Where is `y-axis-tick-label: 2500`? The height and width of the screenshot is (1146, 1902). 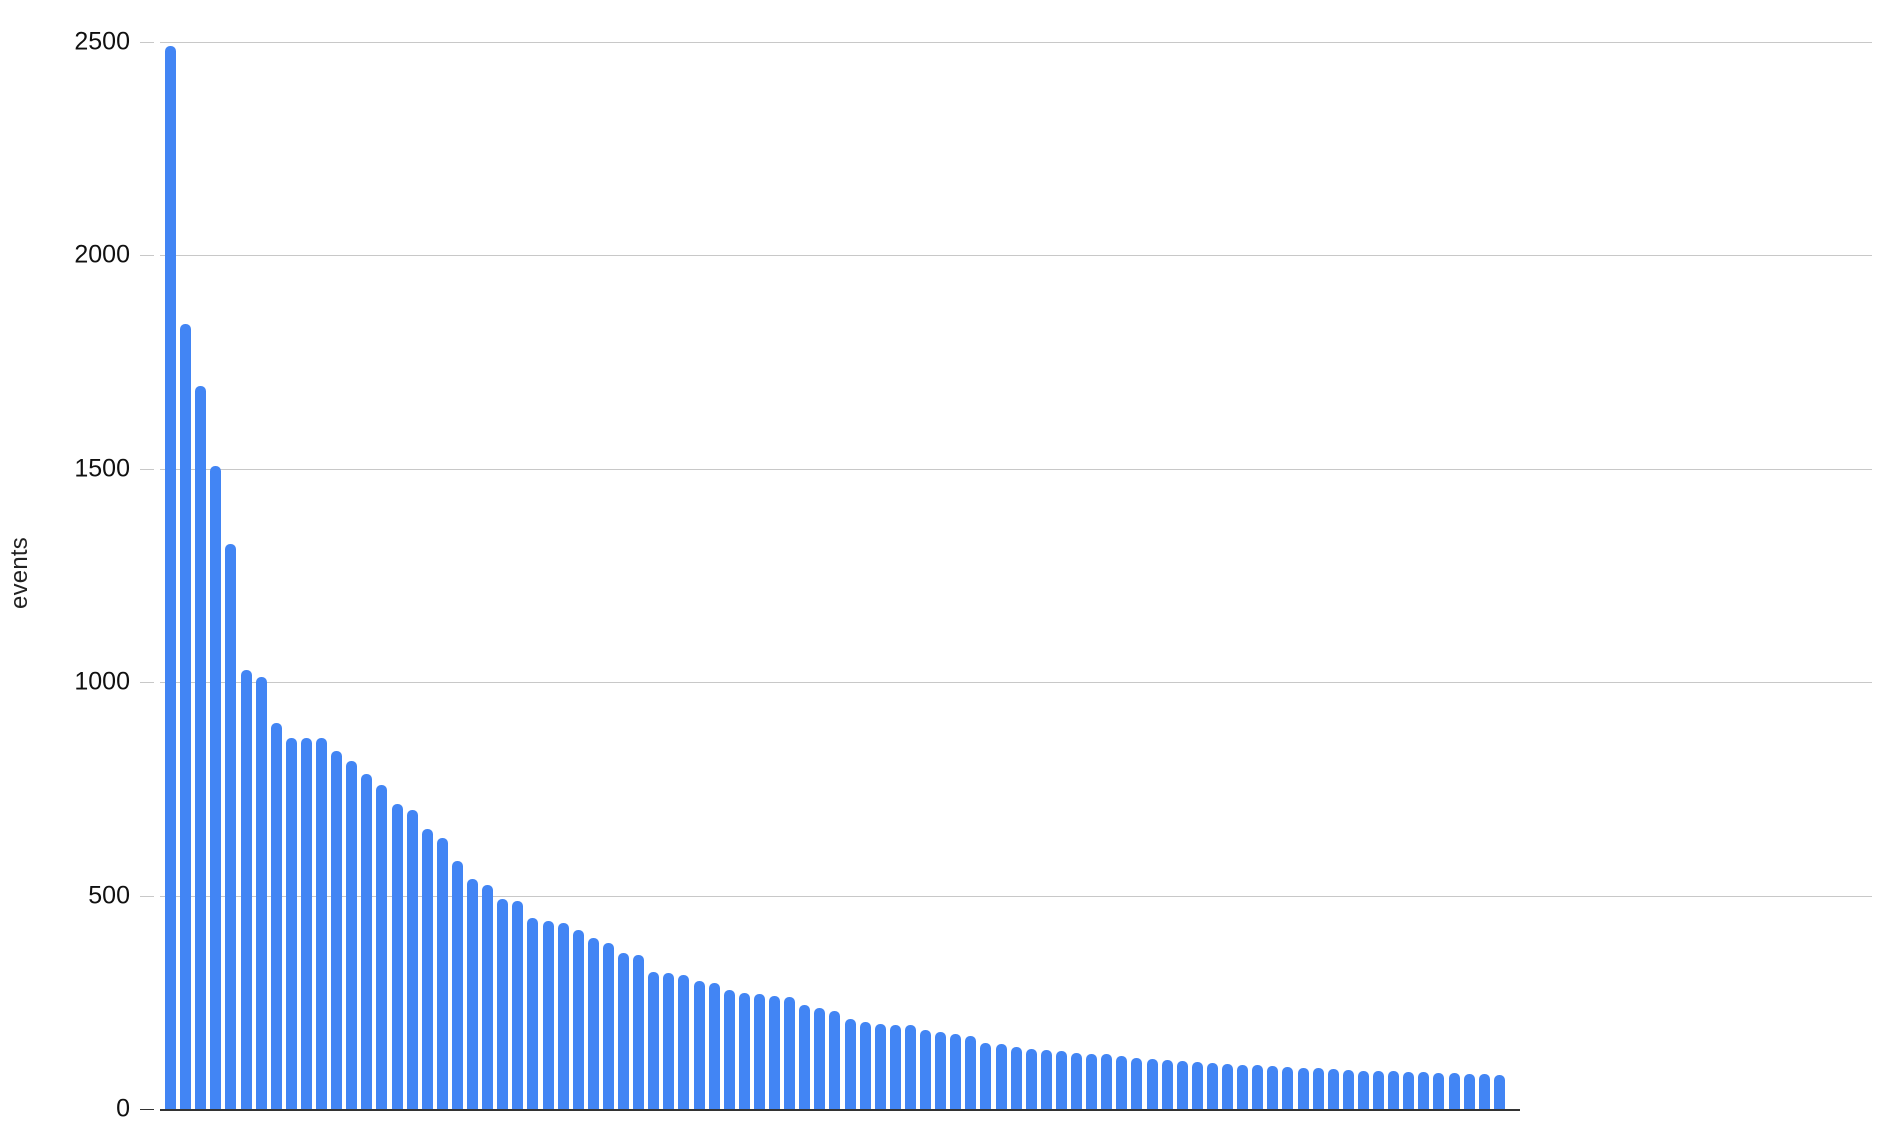 y-axis-tick-label: 2500 is located at coordinates (102, 41).